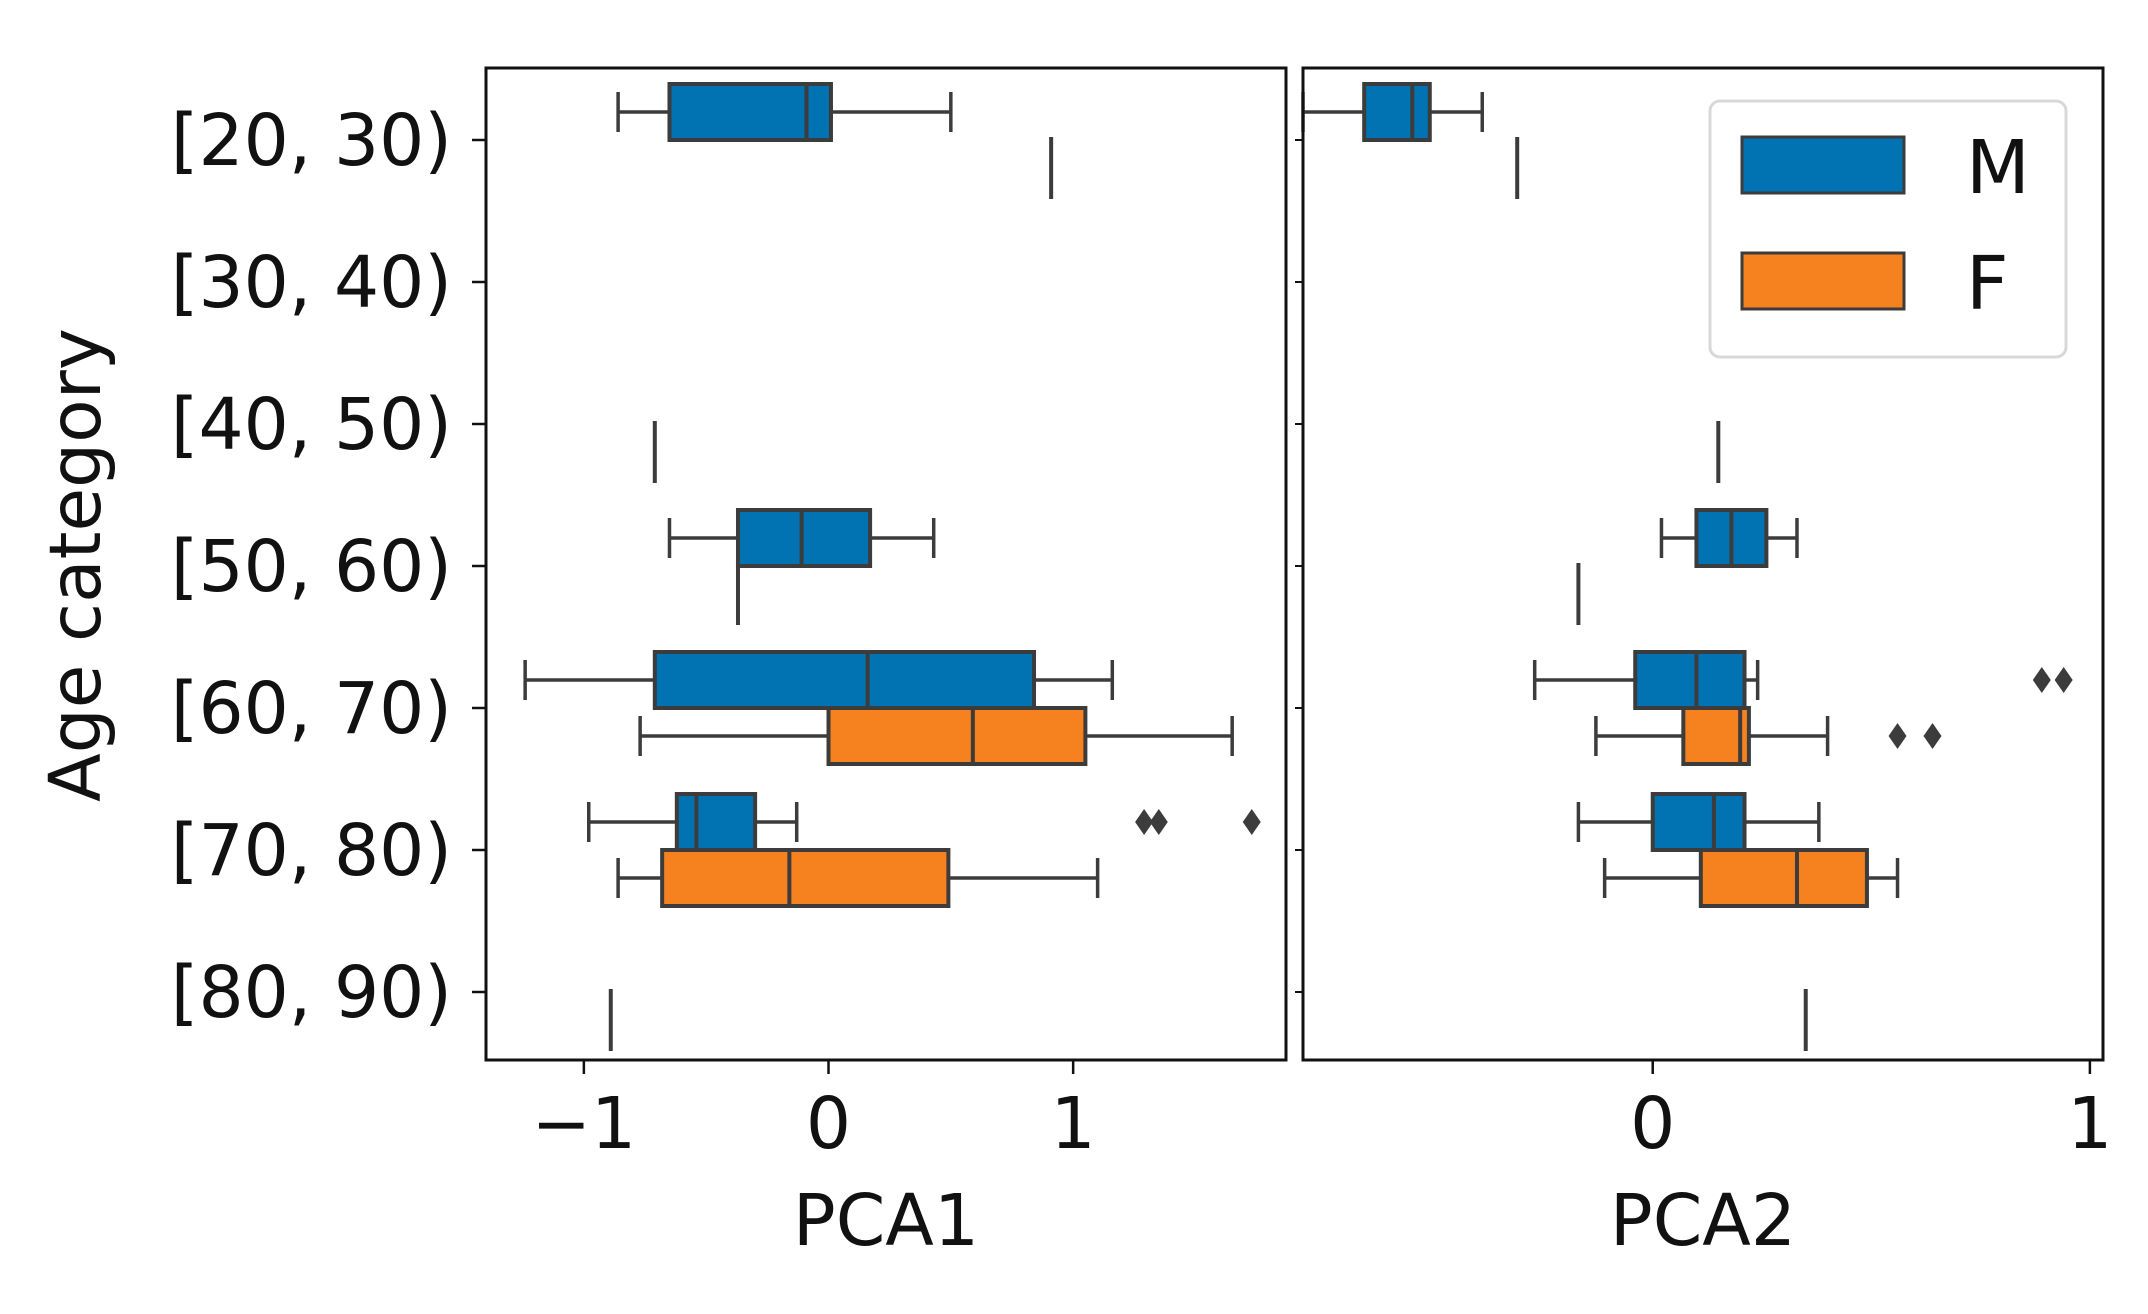  Describe the element at coordinates (75, 565) in the screenshot. I see `y-axis-title: Age category` at that location.